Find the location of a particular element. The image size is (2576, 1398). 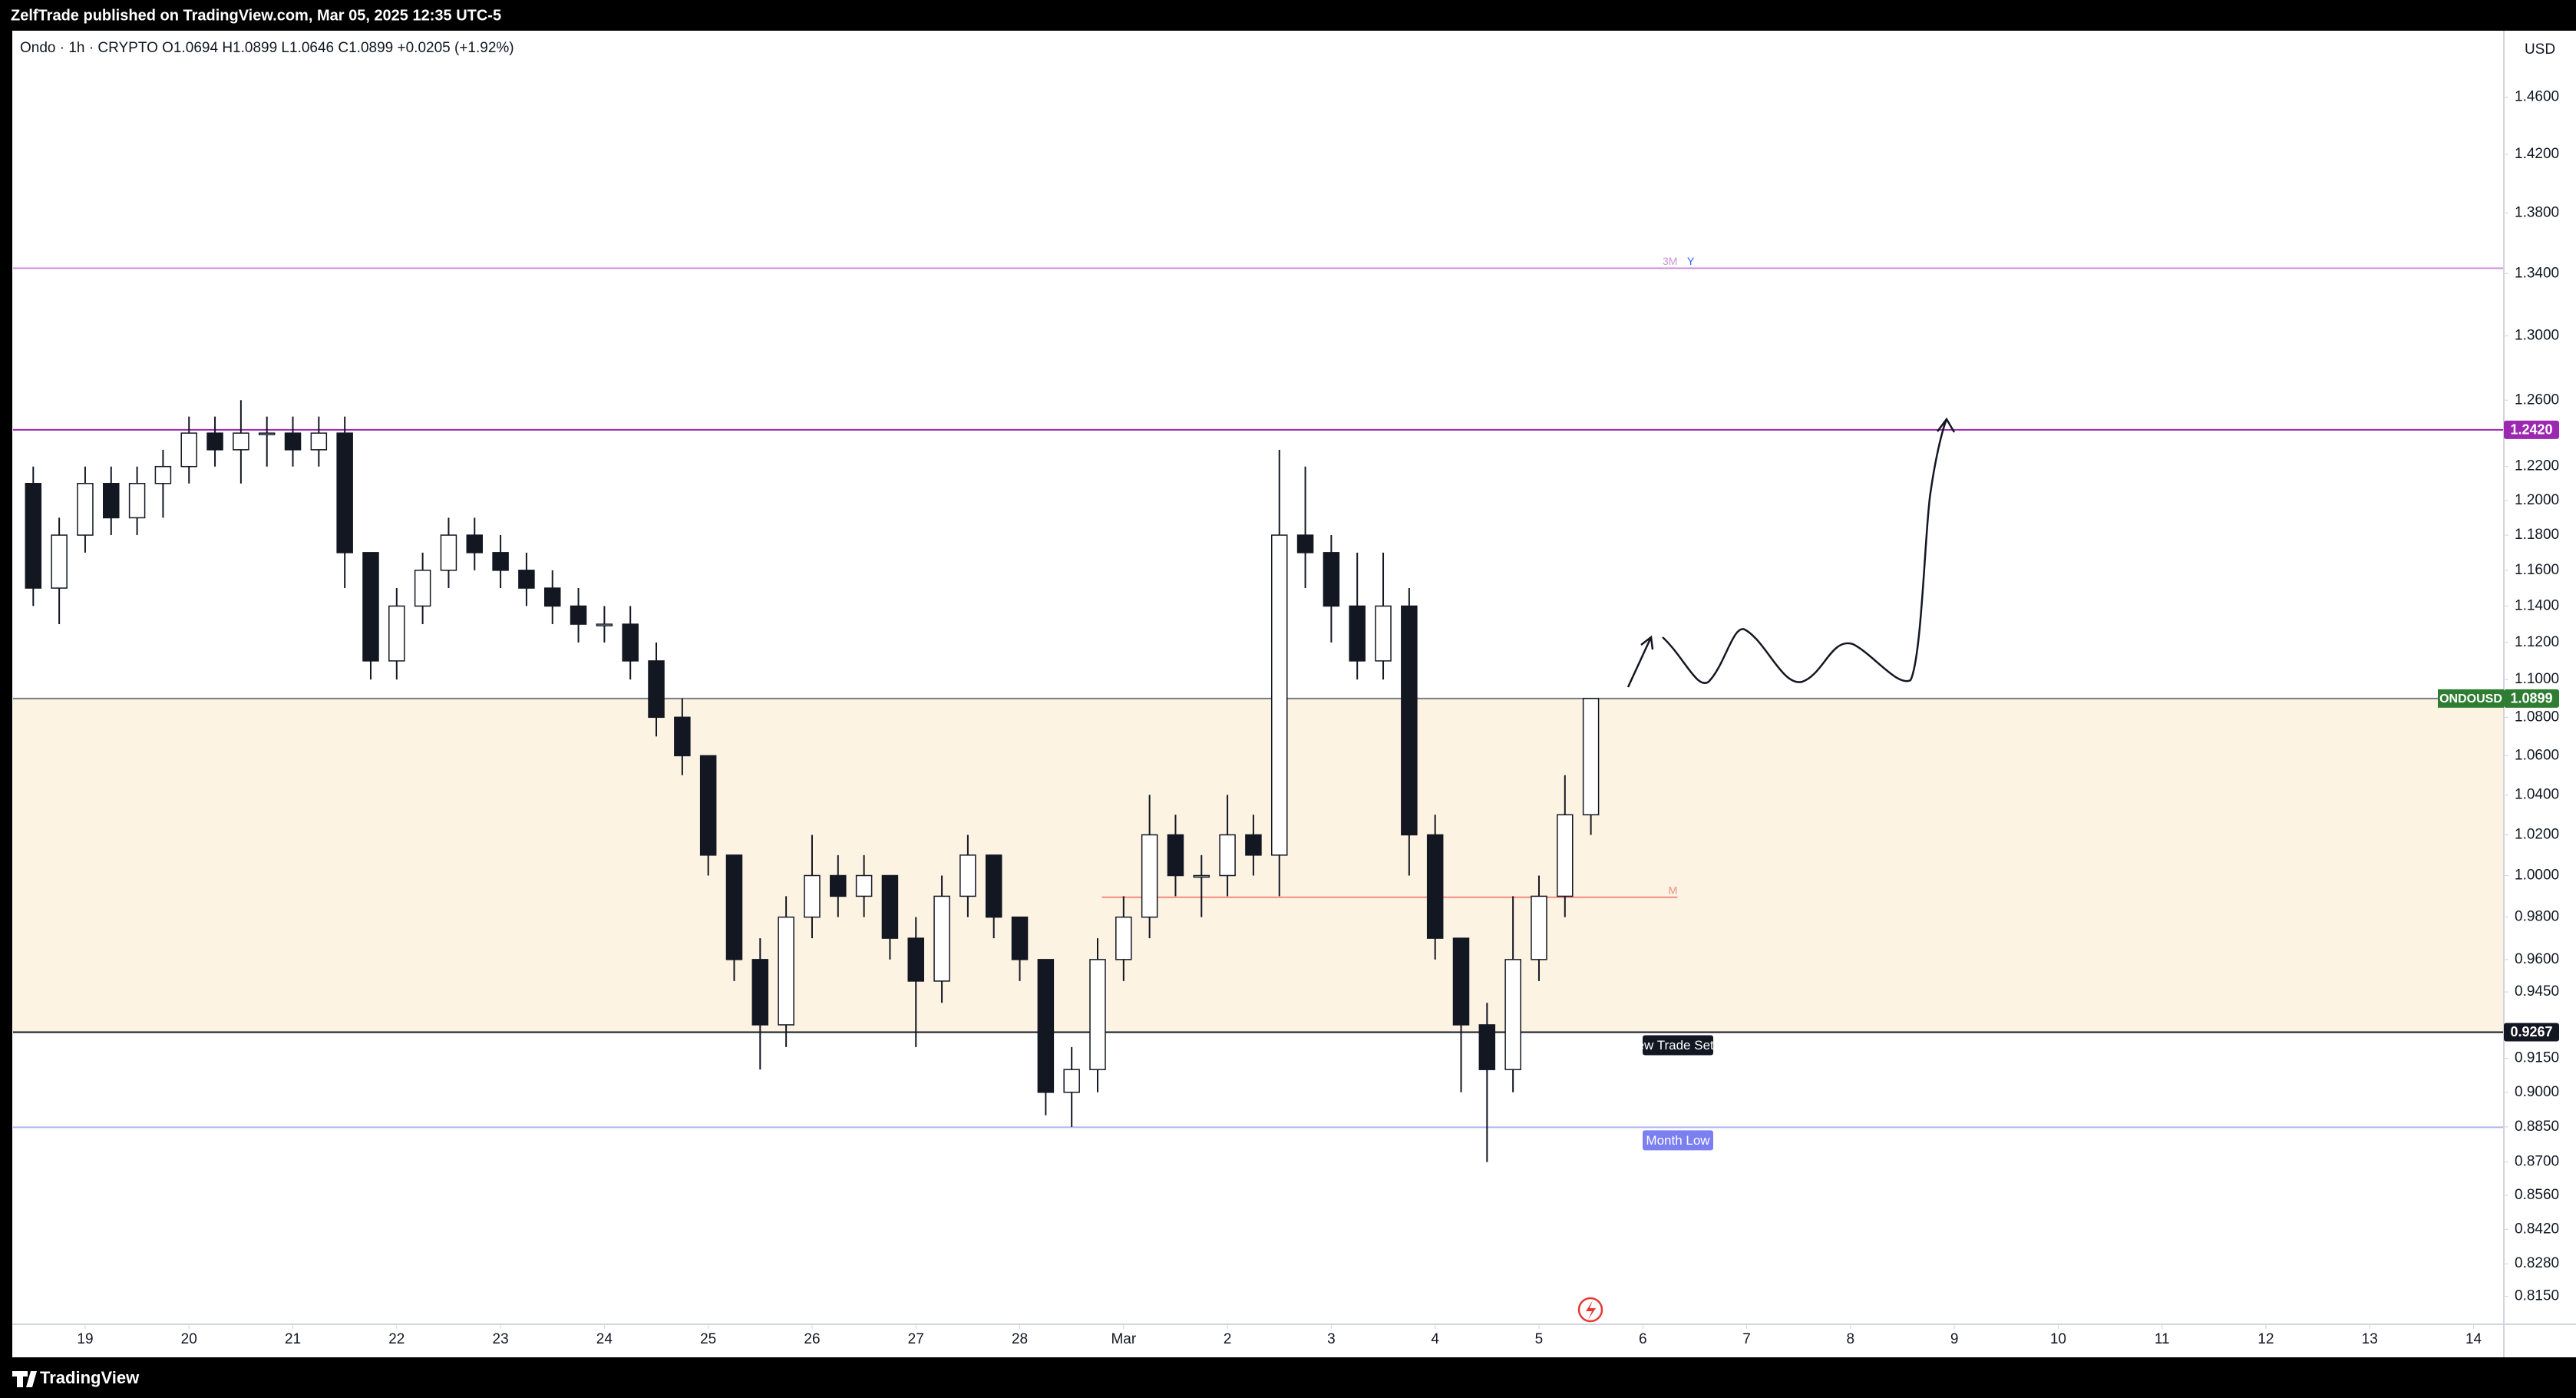

footer-brand: TradingView is located at coordinates (90, 1377).